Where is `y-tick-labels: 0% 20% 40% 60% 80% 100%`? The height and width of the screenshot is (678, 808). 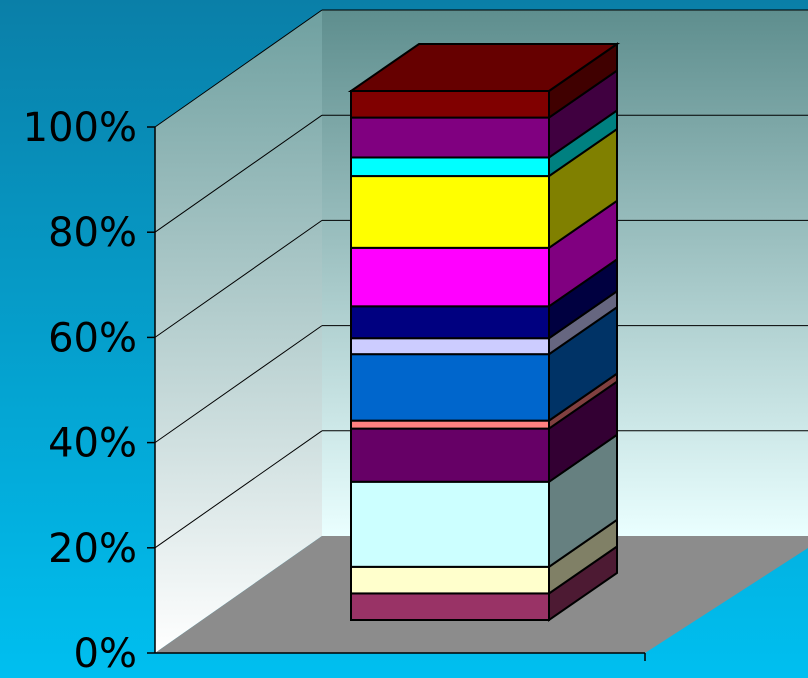 y-tick-labels: 0% 20% 40% 60% 80% 100% is located at coordinates (80, 391).